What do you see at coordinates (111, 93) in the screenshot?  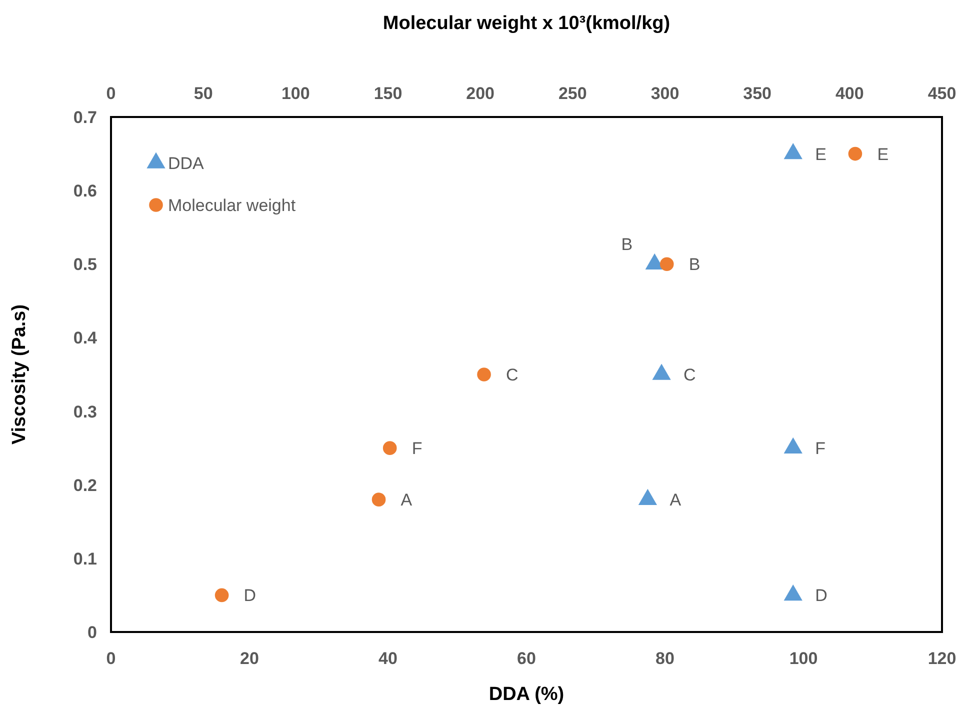 I see `x2-tick-label: 0` at bounding box center [111, 93].